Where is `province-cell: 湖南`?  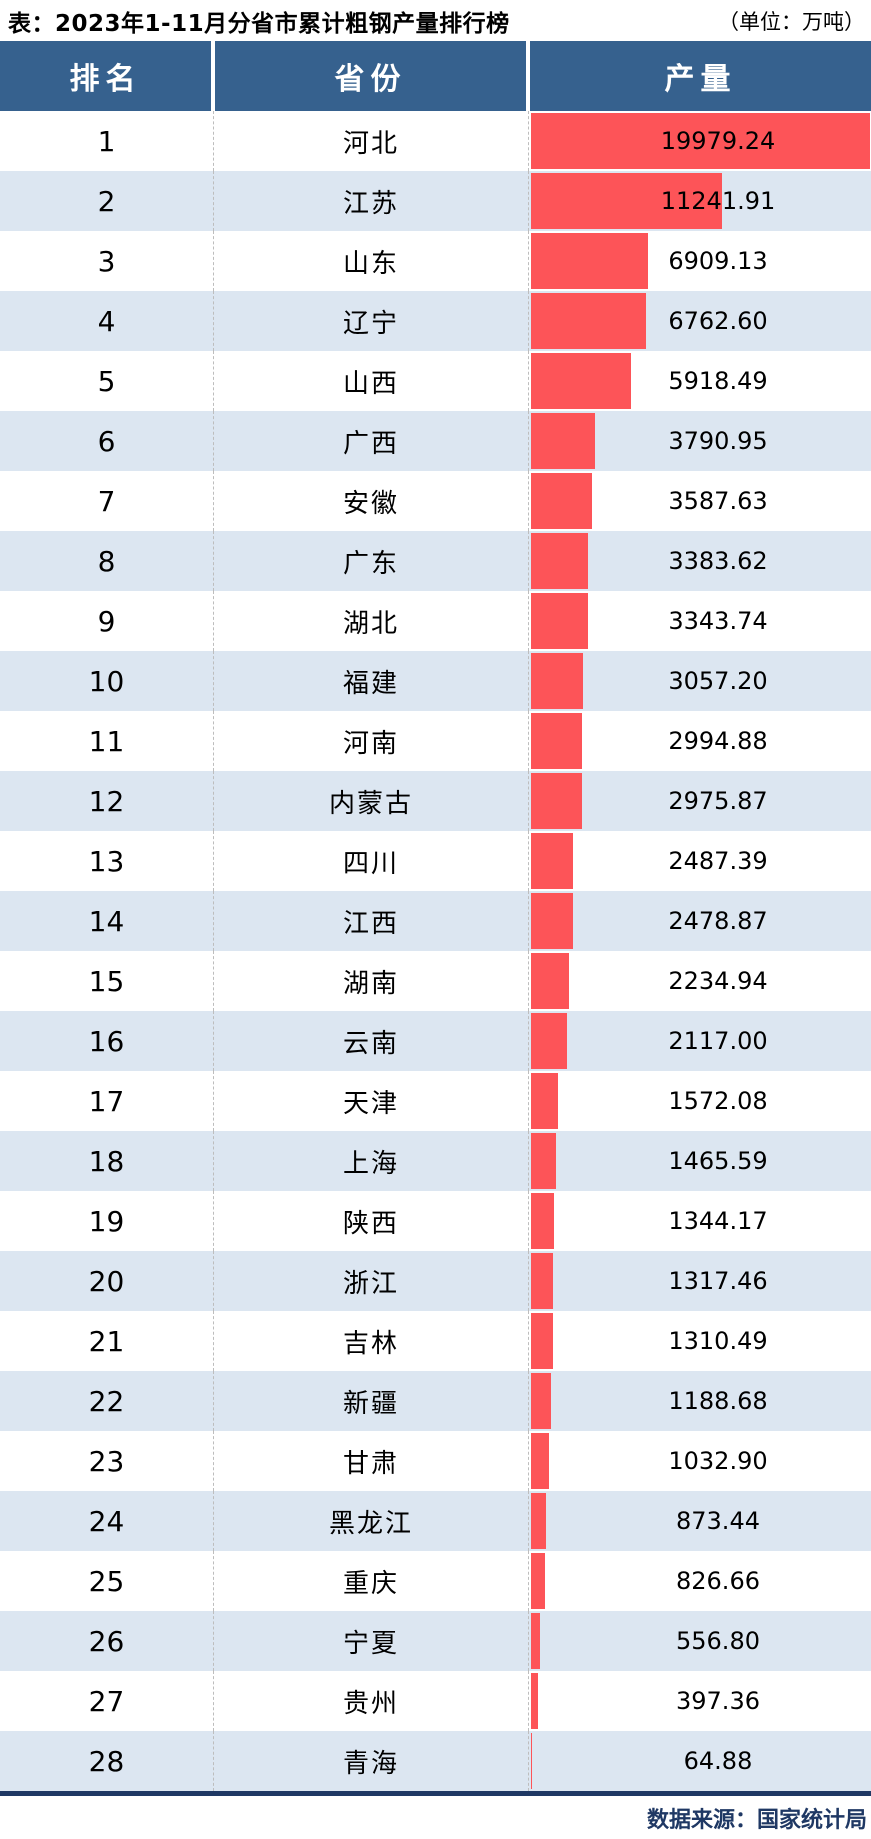 province-cell: 湖南 is located at coordinates (370, 981).